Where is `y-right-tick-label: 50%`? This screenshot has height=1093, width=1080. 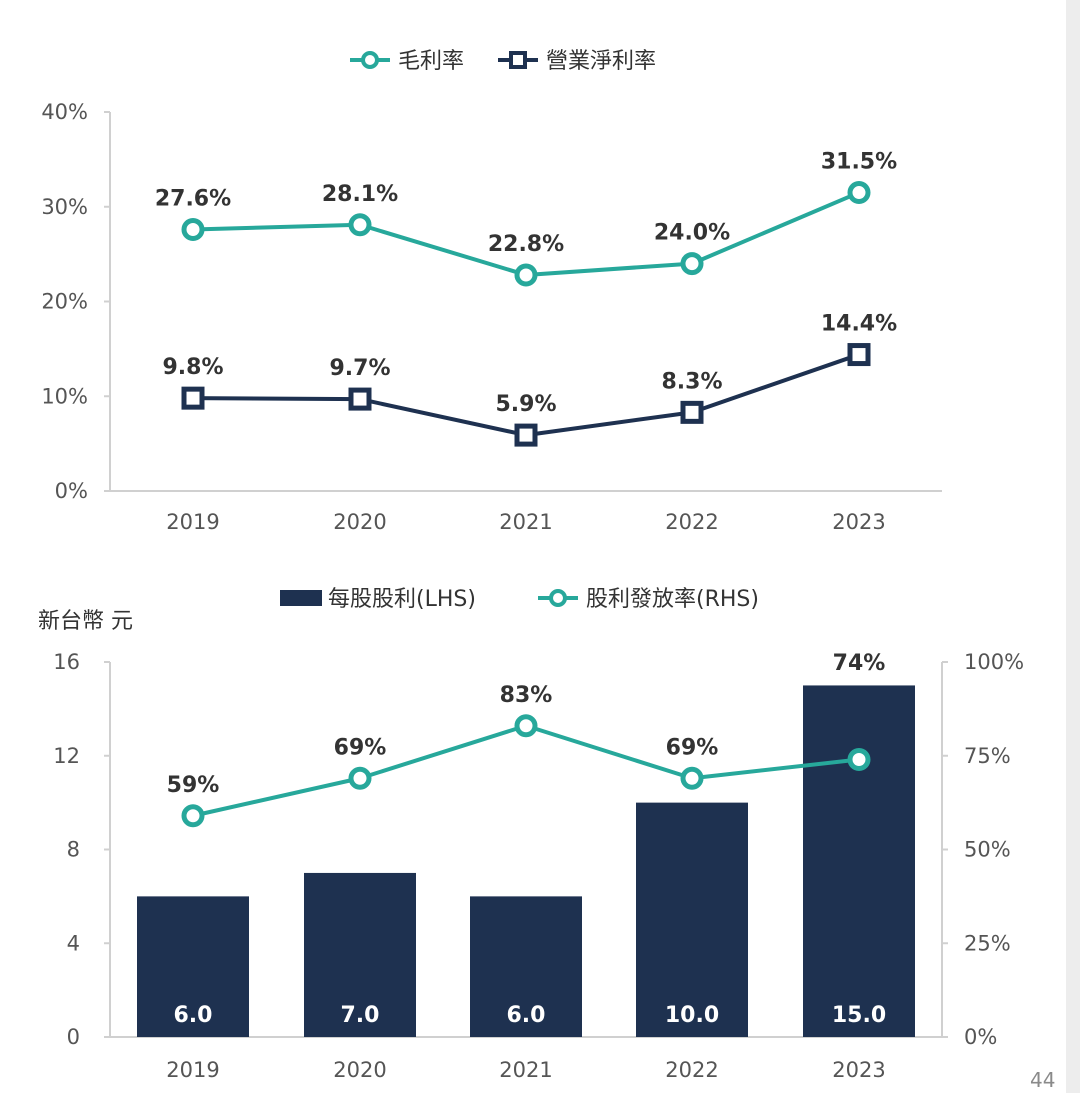 y-right-tick-label: 50% is located at coordinates (987, 850).